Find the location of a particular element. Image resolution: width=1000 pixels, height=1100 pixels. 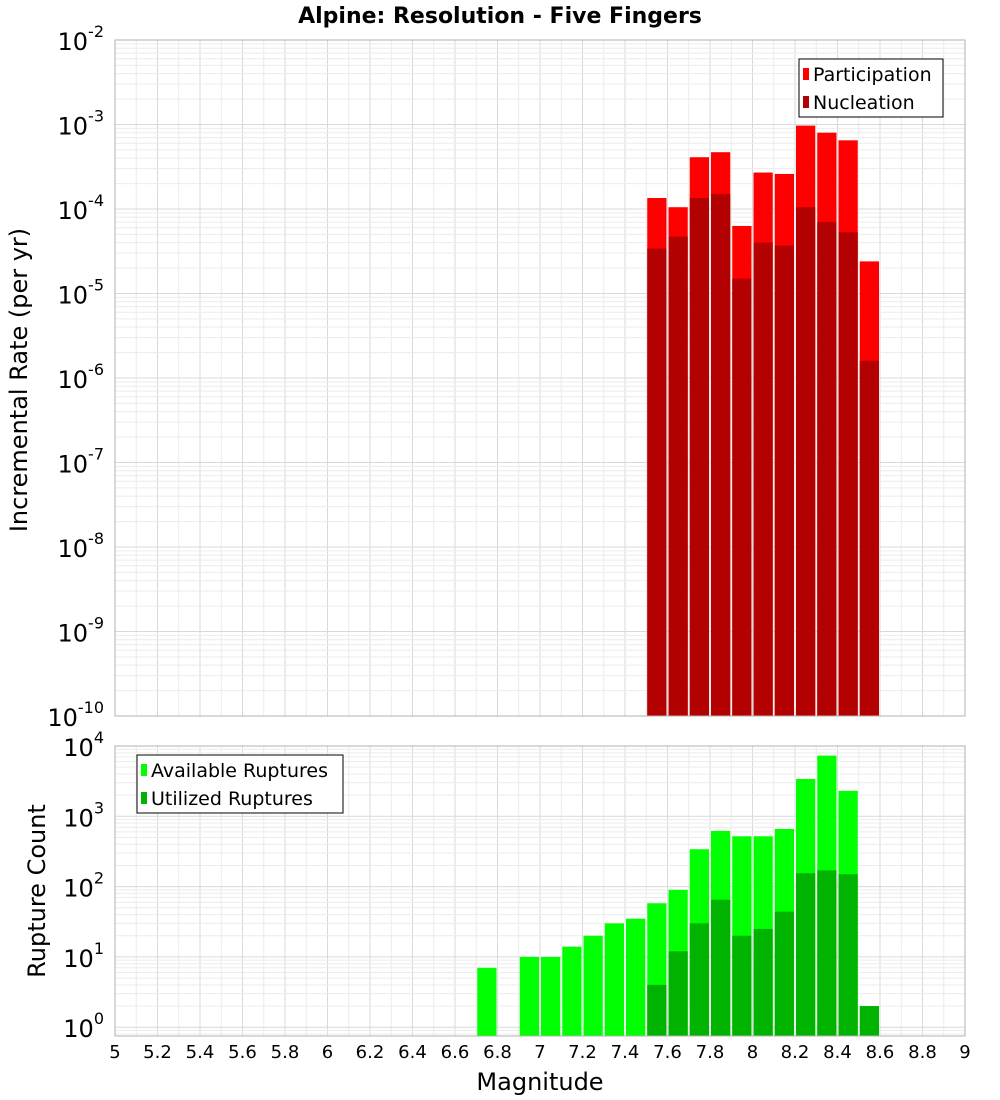

y-tick-label: 10⁻¹⁰ is located at coordinates (75, 715).